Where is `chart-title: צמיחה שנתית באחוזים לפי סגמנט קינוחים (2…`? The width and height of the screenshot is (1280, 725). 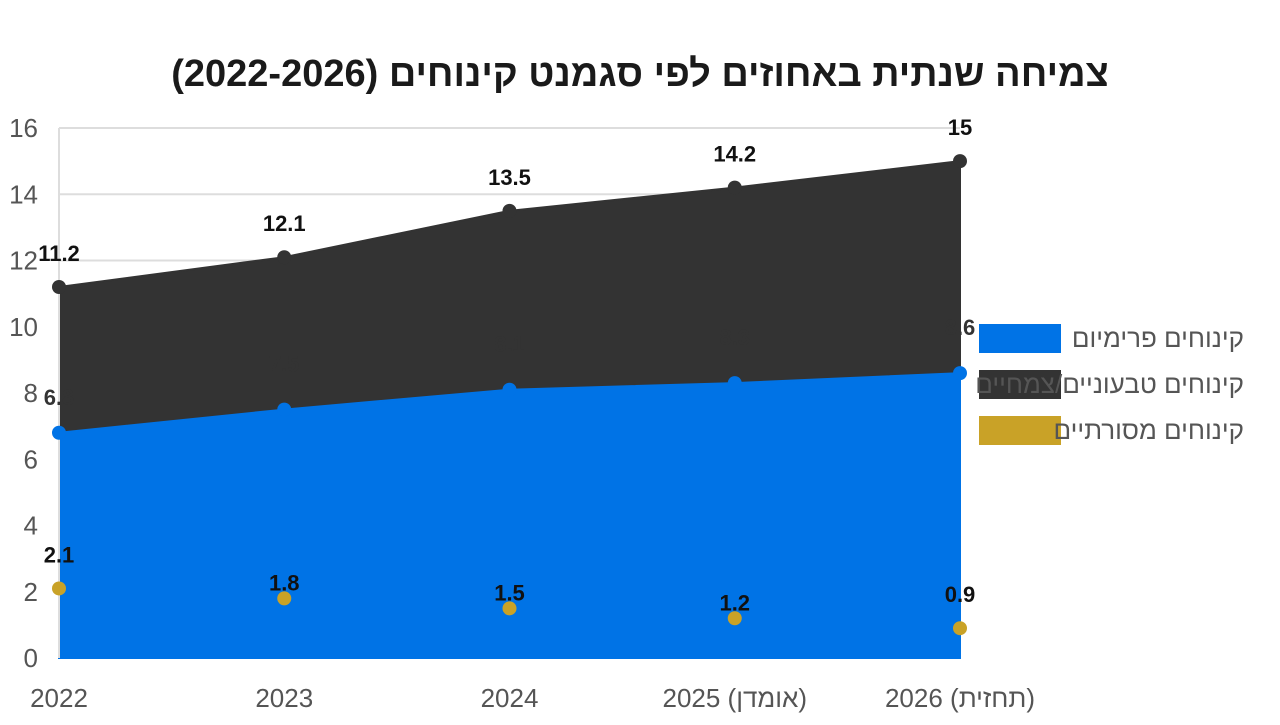
chart-title: צמיחה שנתית באחוזים לפי סגמנט קינוחים (2… is located at coordinates (640, 74).